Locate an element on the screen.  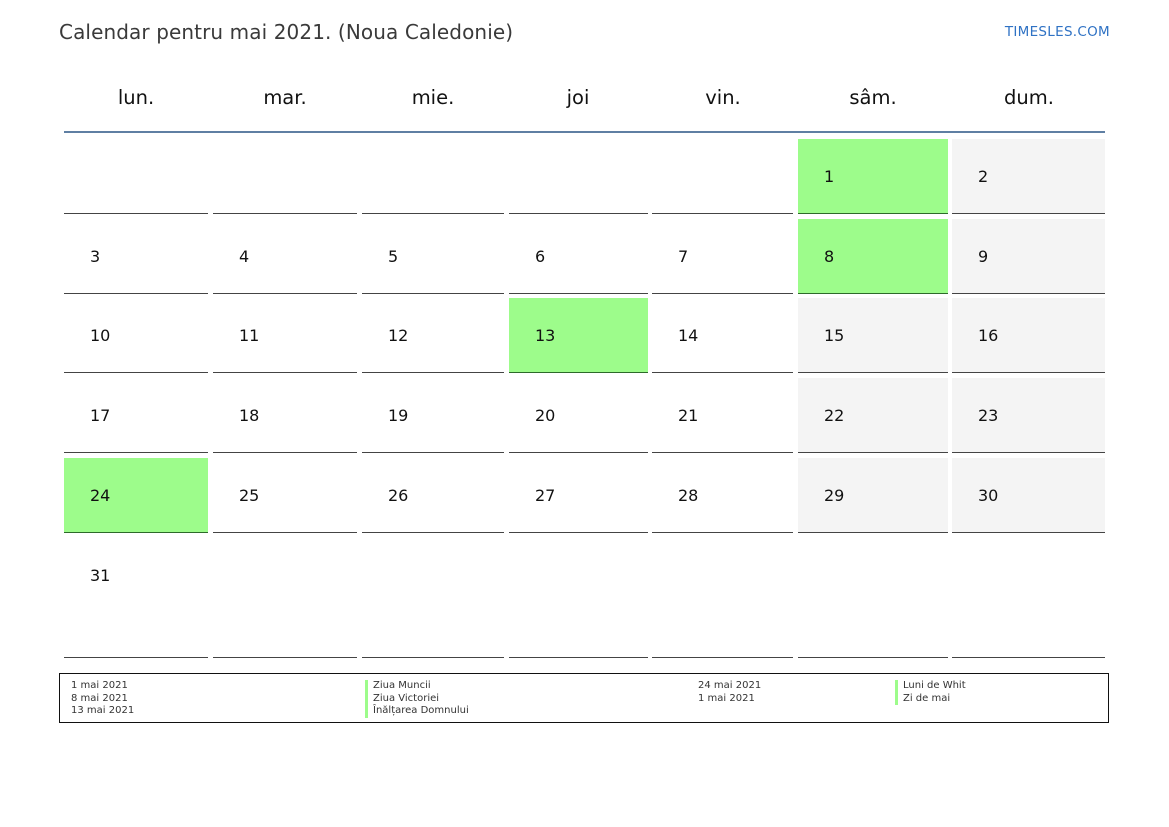
day-cell: 14 is located at coordinates (722, 335).